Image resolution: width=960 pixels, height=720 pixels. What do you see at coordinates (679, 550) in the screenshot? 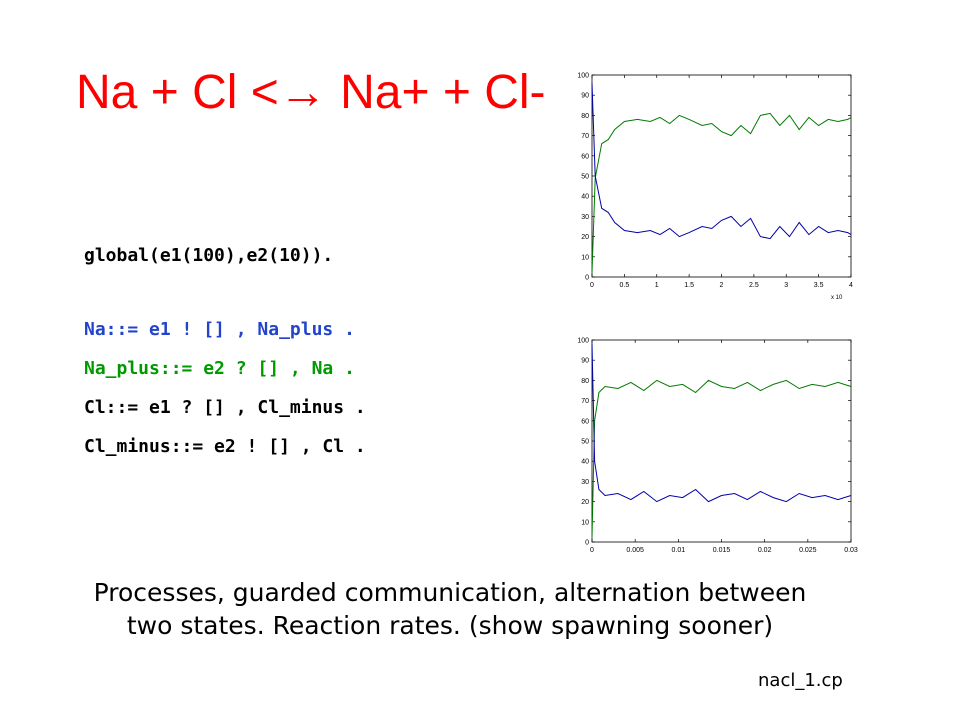
I see `x-tick-label: 0.01` at bounding box center [679, 550].